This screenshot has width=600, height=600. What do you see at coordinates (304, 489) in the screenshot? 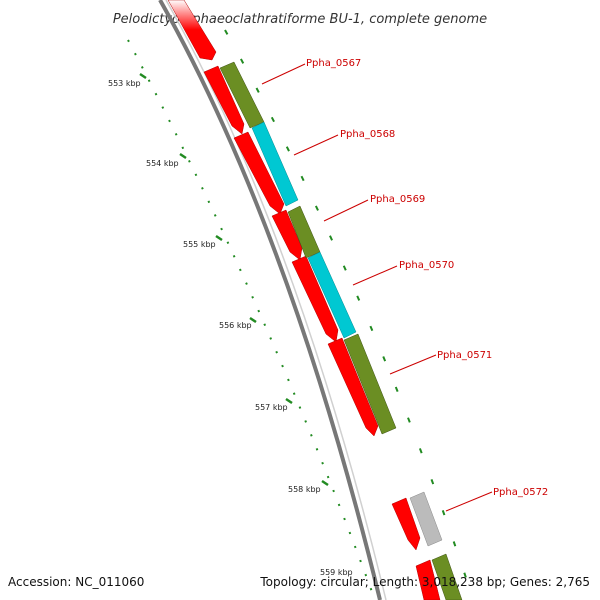
I see `tick-label-558: 558 kbp` at bounding box center [304, 489].